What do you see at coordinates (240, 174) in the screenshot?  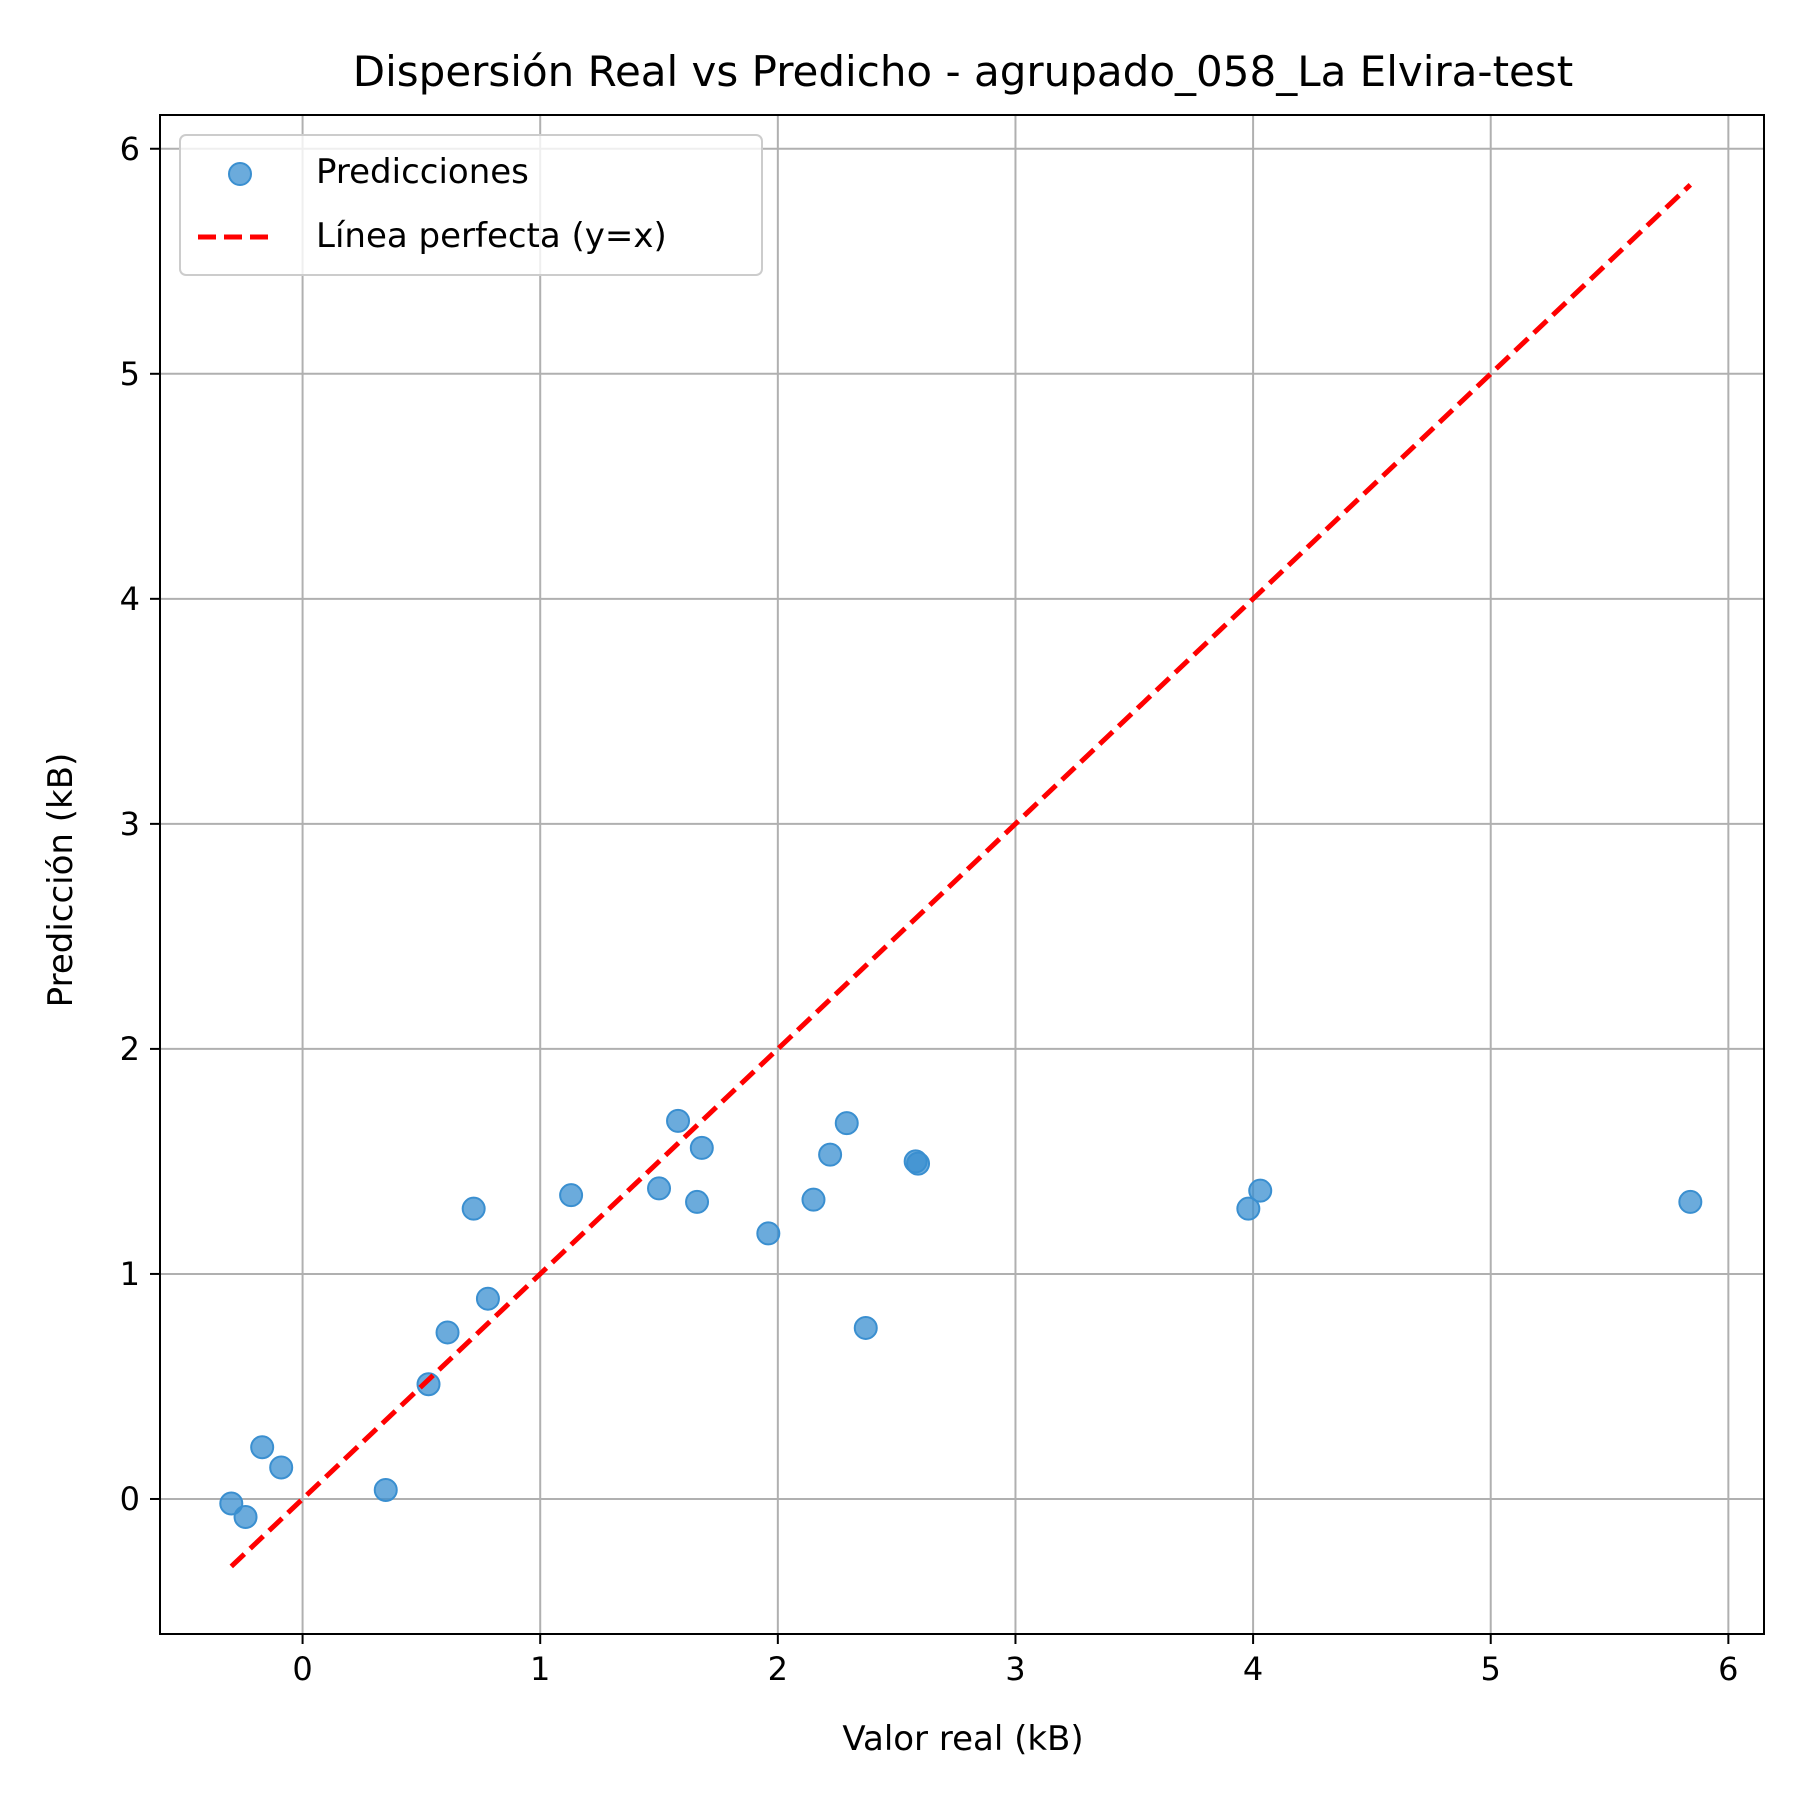 I see `legend-marker-predicciones` at bounding box center [240, 174].